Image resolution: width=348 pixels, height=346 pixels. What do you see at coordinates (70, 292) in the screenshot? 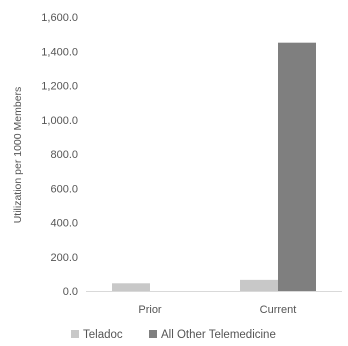
I see `y-tick-label: 0.0` at bounding box center [70, 292].